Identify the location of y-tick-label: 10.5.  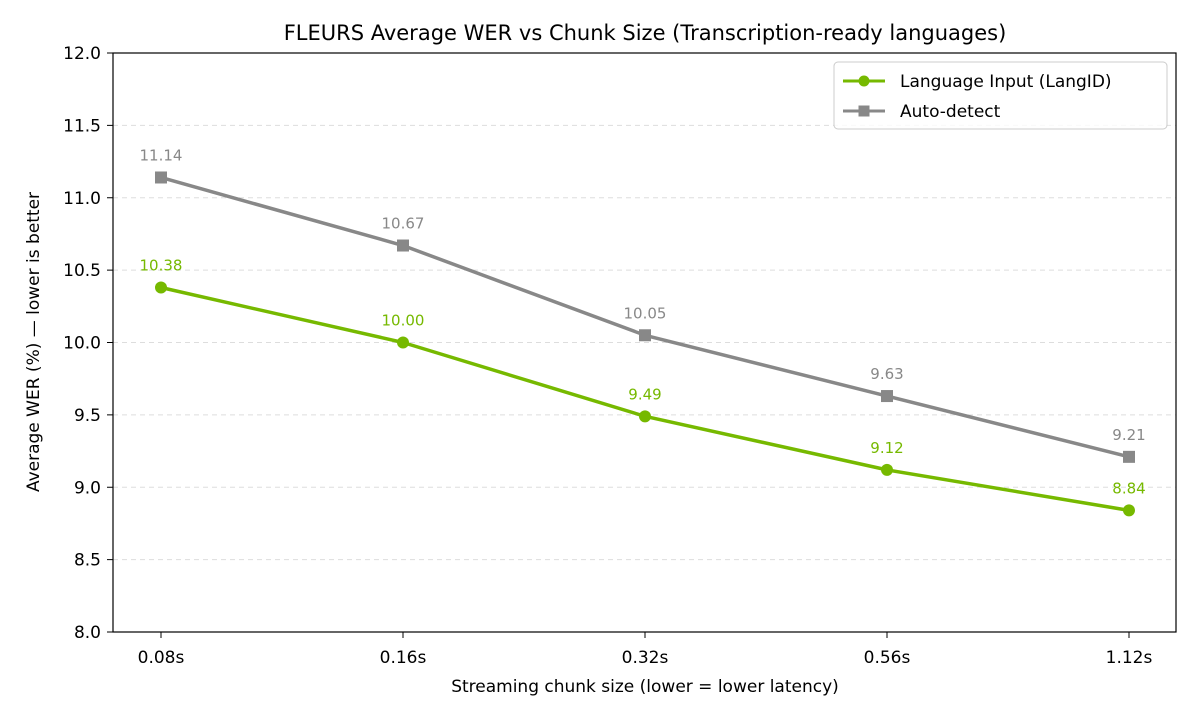
(82, 271).